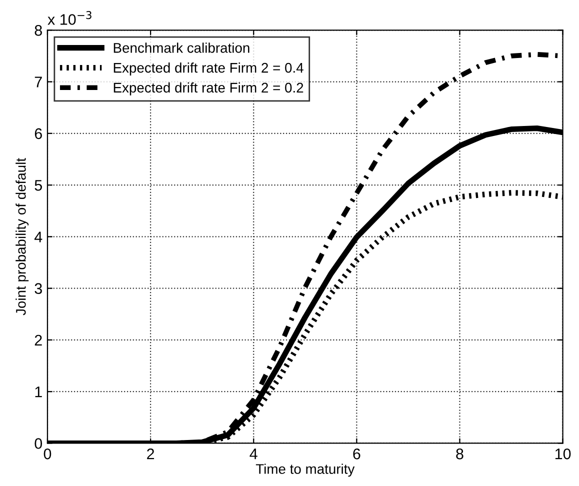  What do you see at coordinates (38, 443) in the screenshot?
I see `y-tick-label: 0` at bounding box center [38, 443].